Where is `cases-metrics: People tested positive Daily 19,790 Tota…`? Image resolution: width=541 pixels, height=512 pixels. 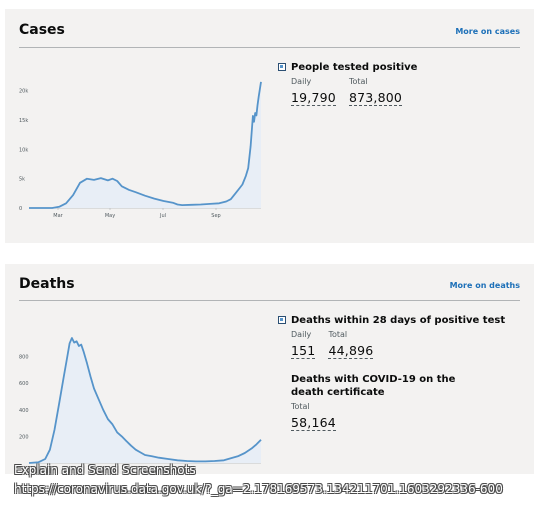 cases-metrics: People tested positive Daily 19,790 Tota… is located at coordinates (403, 83).